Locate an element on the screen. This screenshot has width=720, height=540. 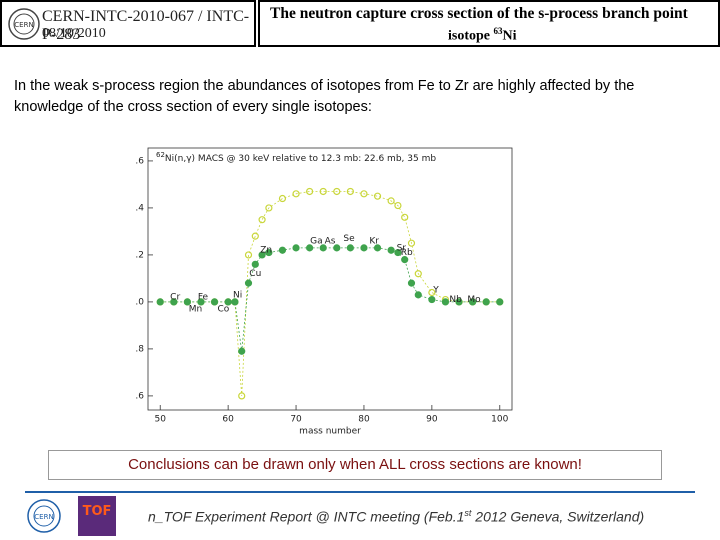
footer-cern-logo: CERN is located at coordinates (44, 516).